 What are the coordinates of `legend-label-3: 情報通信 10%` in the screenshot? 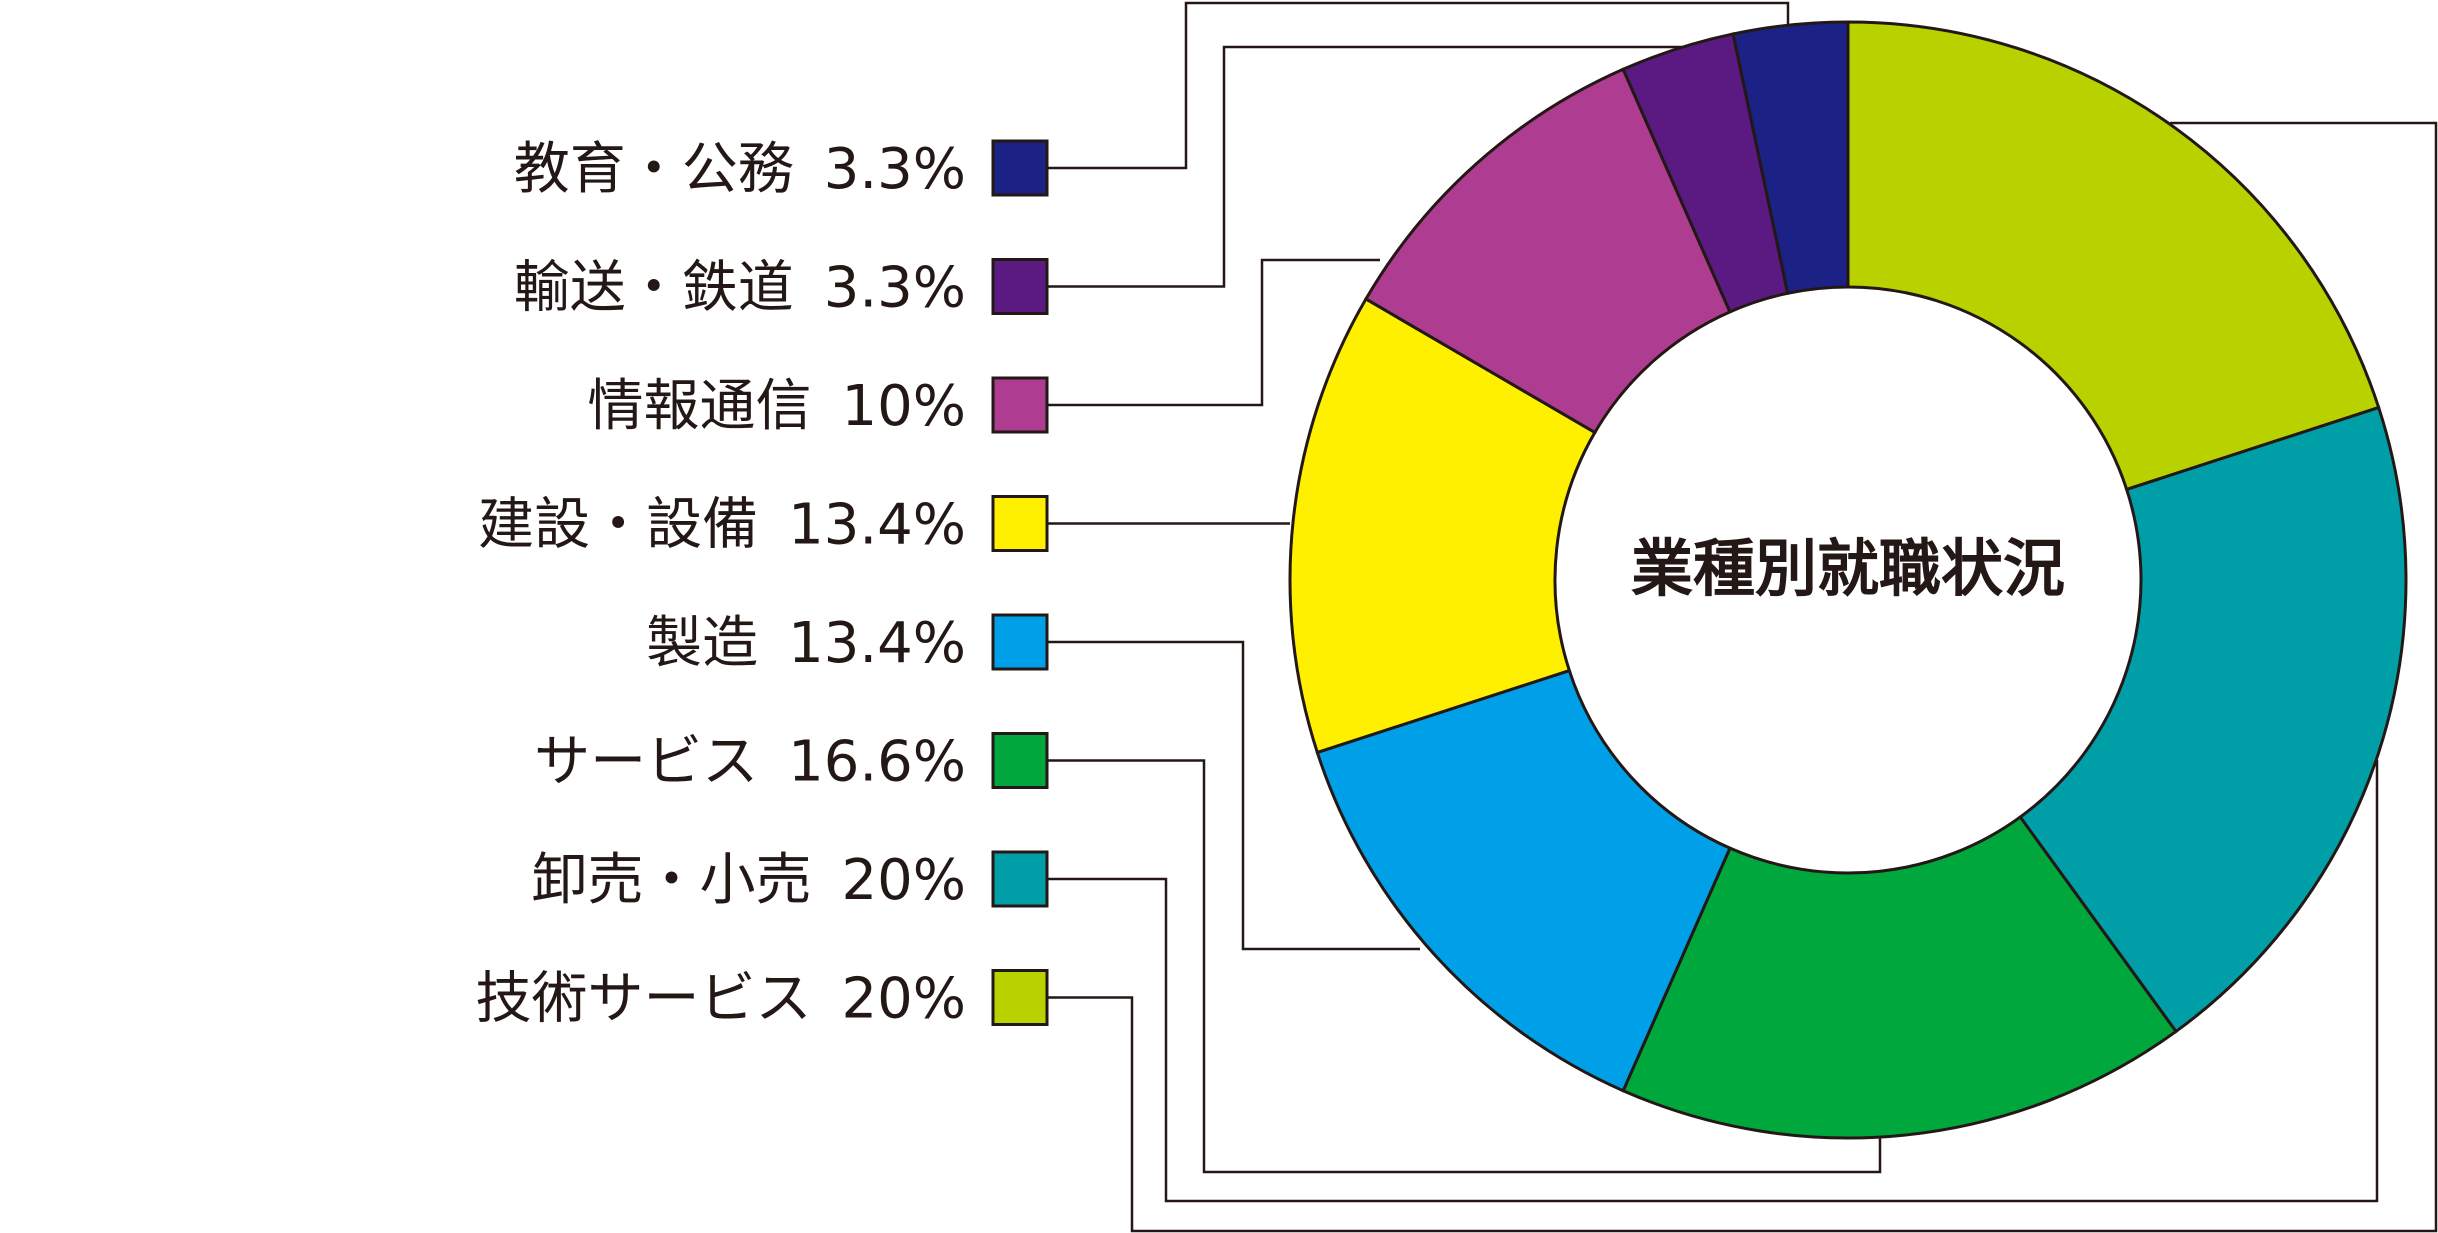 It's located at (777, 406).